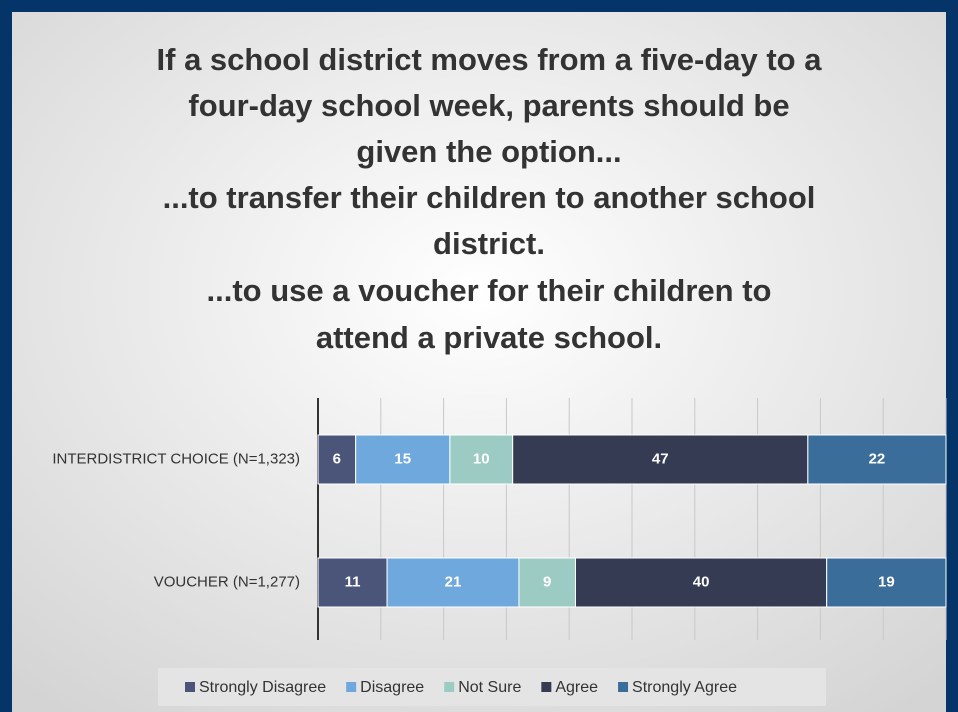 This screenshot has height=712, width=958. What do you see at coordinates (392, 687) in the screenshot?
I see `legend-label: Disagree` at bounding box center [392, 687].